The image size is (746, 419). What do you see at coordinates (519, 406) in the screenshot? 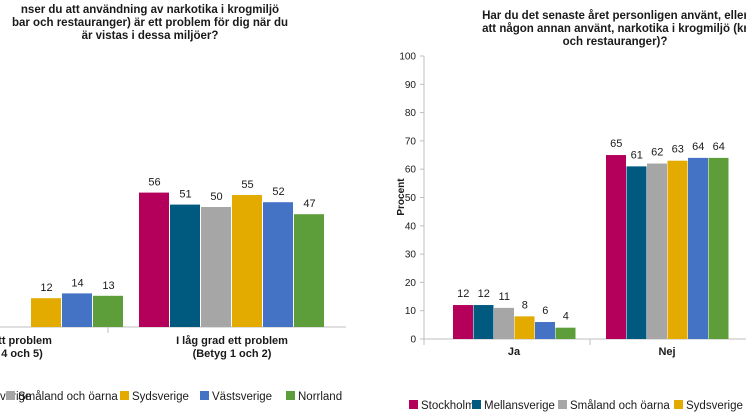
I see `legend-label: Mellansverige` at bounding box center [519, 406].